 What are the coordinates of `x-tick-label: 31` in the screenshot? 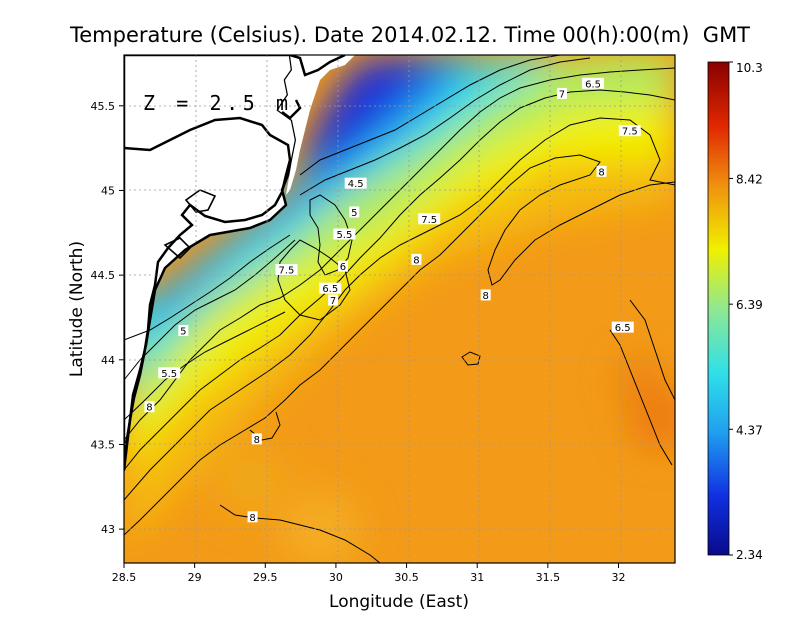 It's located at (477, 577).